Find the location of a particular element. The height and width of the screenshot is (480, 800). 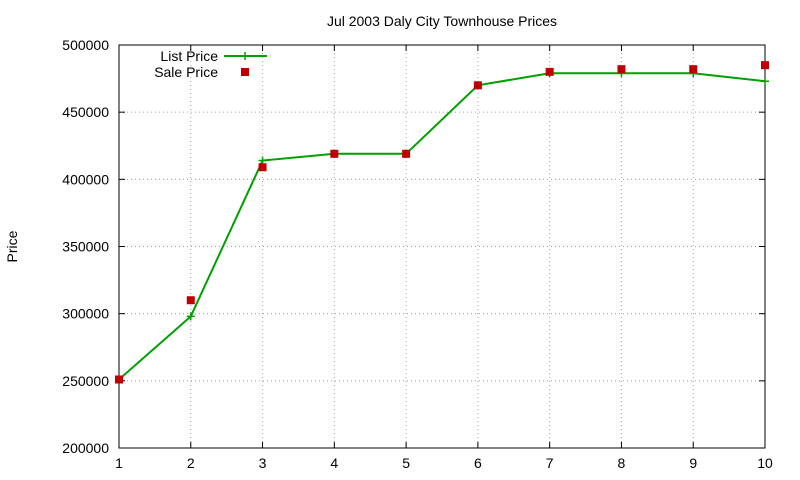

y-tick-label: 350000 is located at coordinates (85, 247).